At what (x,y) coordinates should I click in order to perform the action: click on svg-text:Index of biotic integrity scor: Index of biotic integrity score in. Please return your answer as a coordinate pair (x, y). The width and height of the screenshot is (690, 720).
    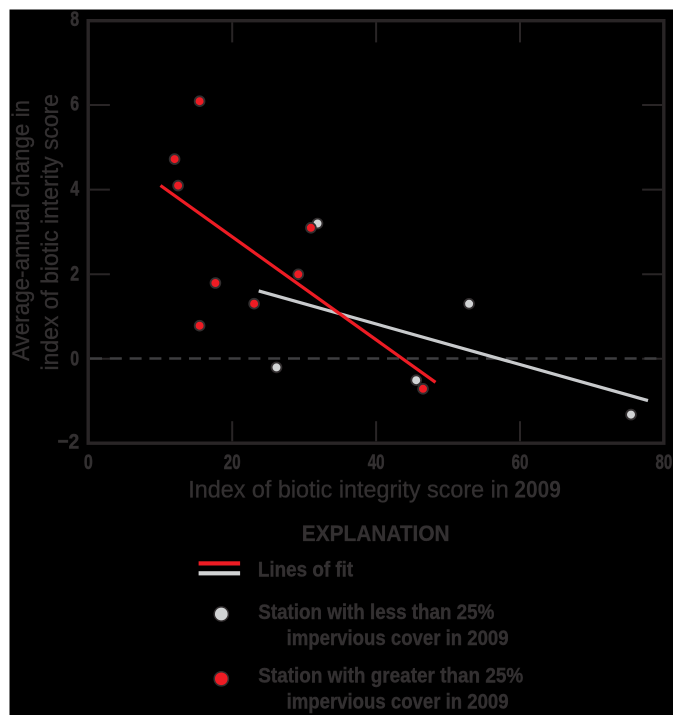
    Looking at the image, I should click on (348, 489).